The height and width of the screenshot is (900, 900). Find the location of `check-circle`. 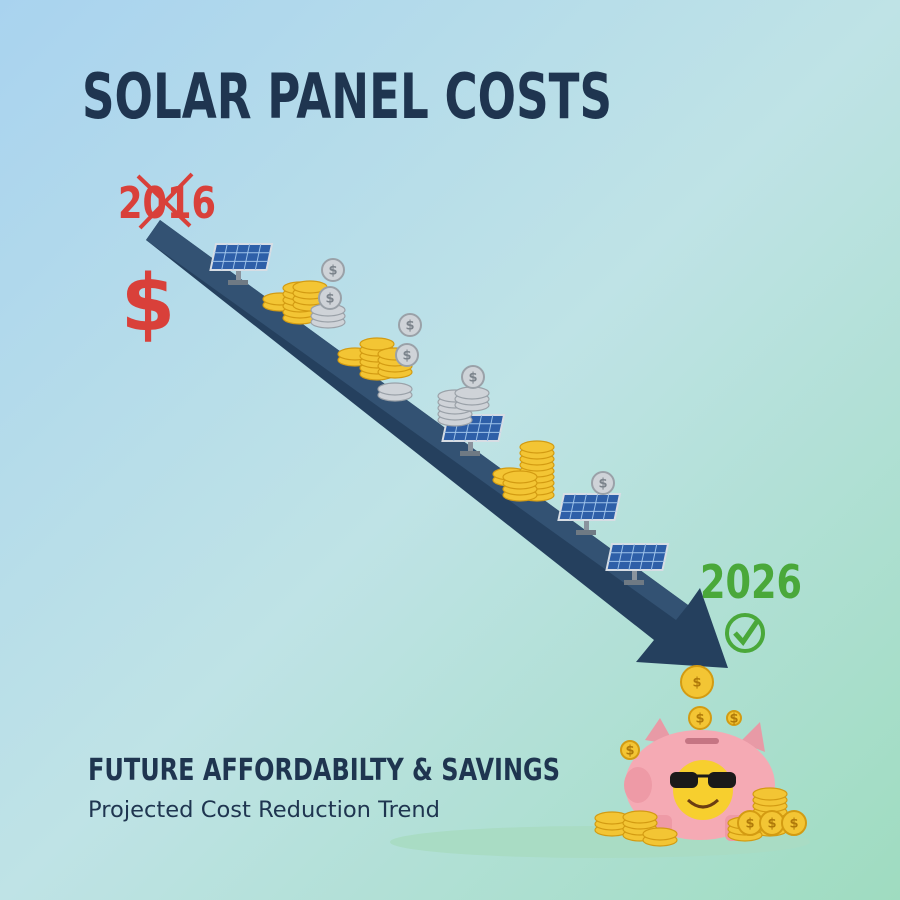

check-circle is located at coordinates (745, 633).